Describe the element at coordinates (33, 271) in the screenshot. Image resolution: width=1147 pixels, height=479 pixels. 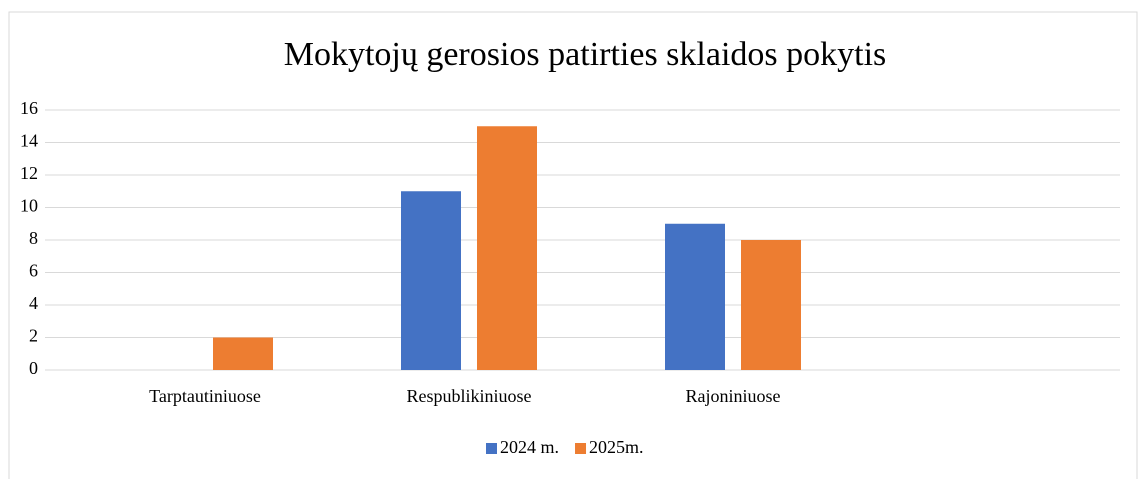
I see `y-tick-label: 6` at that location.